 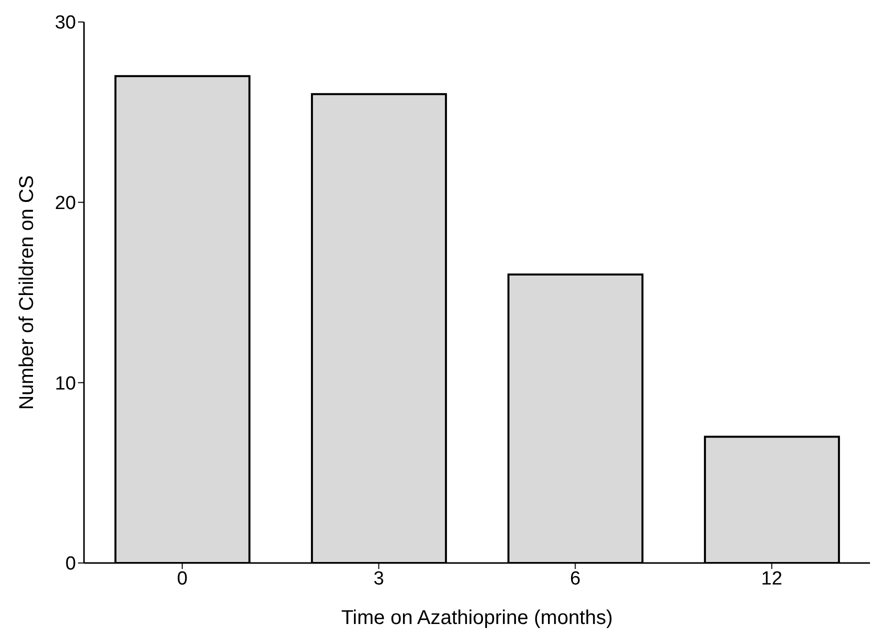 I want to click on y-tick-label: 10, so click(x=65, y=383).